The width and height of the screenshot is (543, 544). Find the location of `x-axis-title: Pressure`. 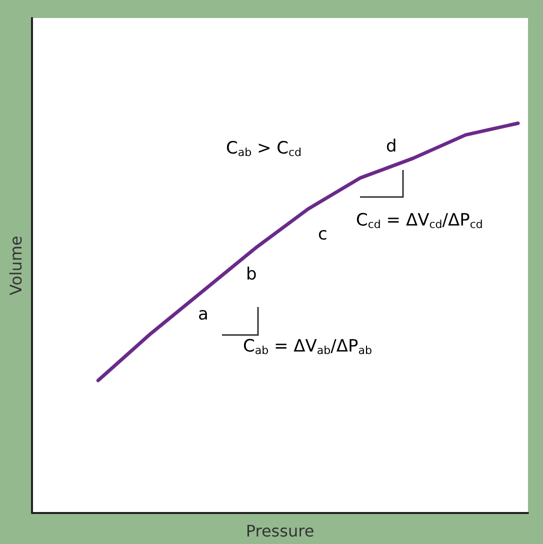

x-axis-title: Pressure is located at coordinates (280, 531).